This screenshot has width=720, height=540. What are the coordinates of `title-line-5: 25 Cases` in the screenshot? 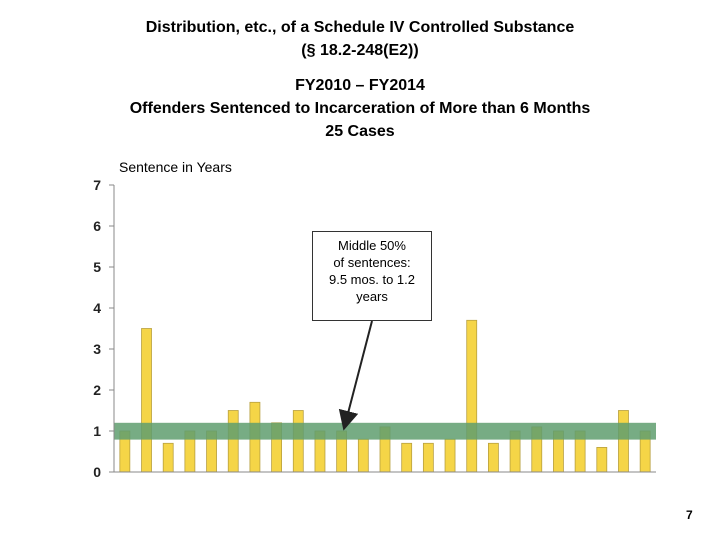 It's located at (360, 131).